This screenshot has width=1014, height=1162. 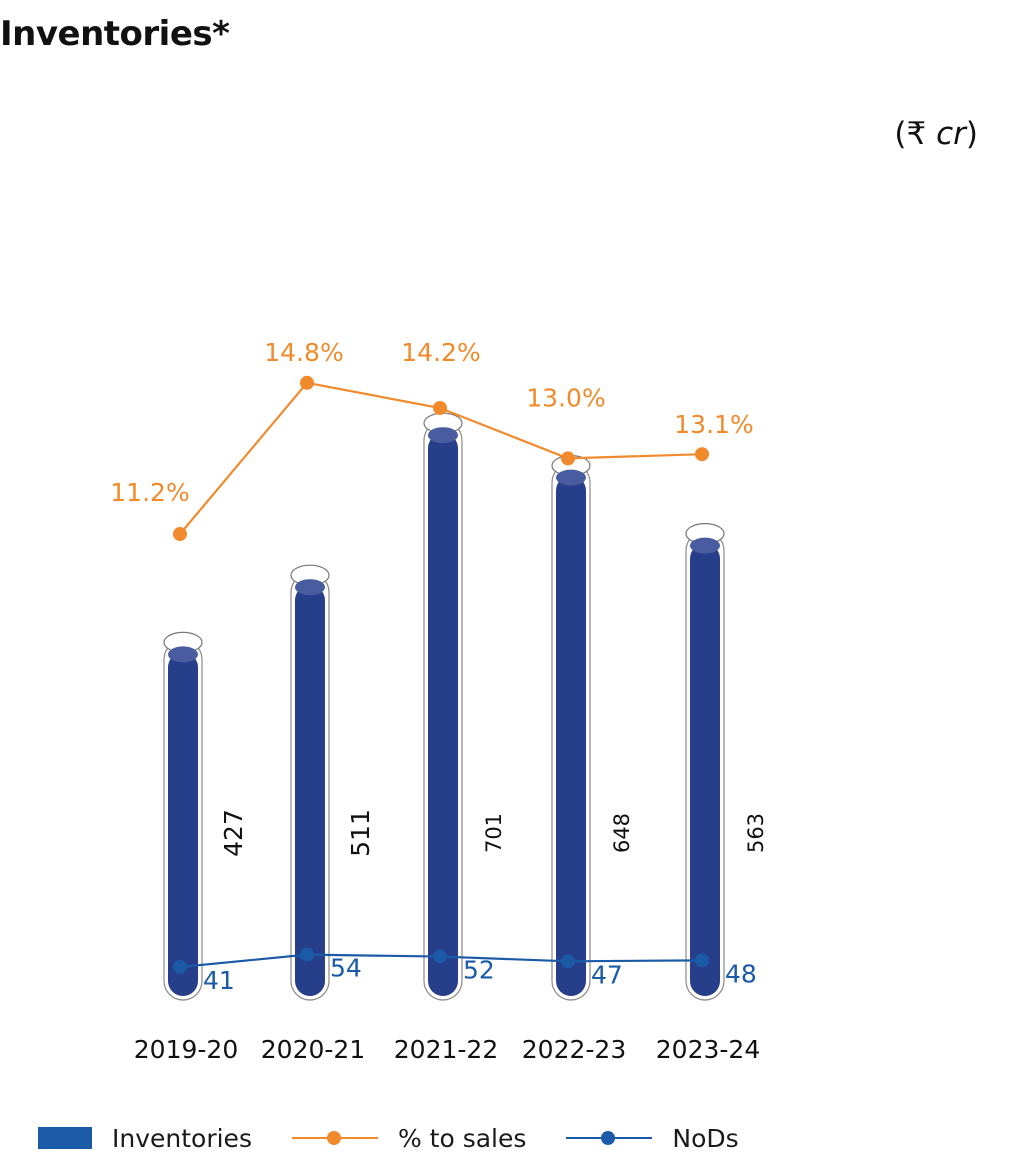 I want to click on legend-swatch-inventories, so click(x=65, y=1138).